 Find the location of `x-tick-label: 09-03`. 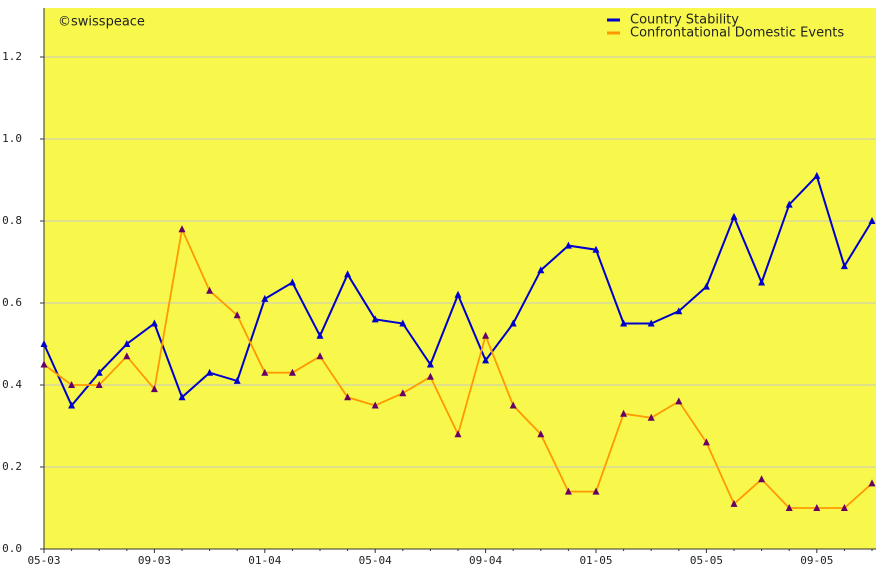

x-tick-label: 09-03 is located at coordinates (154, 560).